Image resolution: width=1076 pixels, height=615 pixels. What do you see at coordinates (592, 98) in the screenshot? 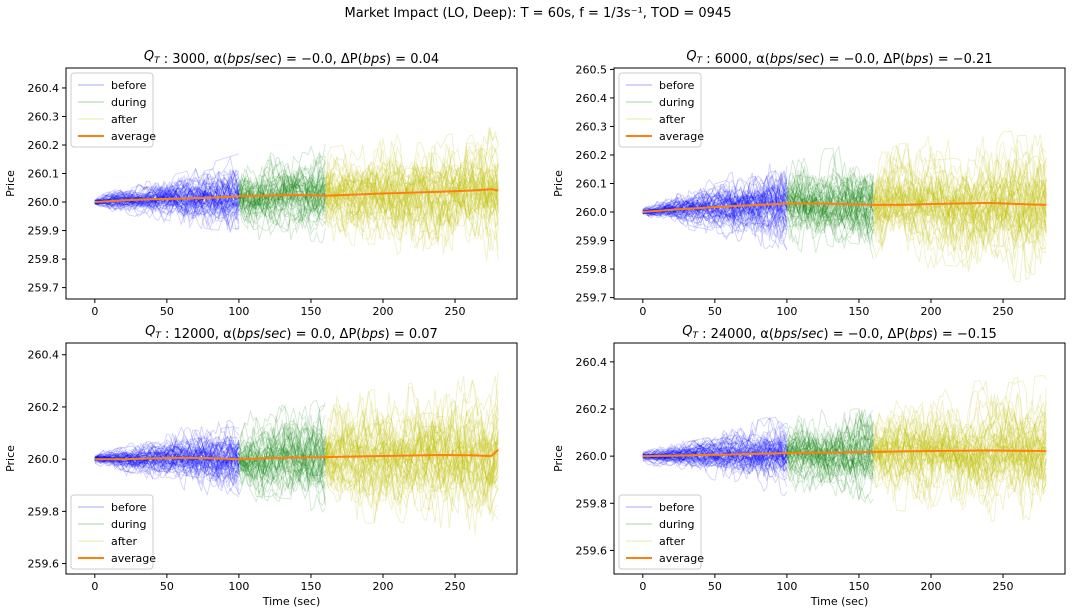
I see `y-tick-label: 260.4` at bounding box center [592, 98].